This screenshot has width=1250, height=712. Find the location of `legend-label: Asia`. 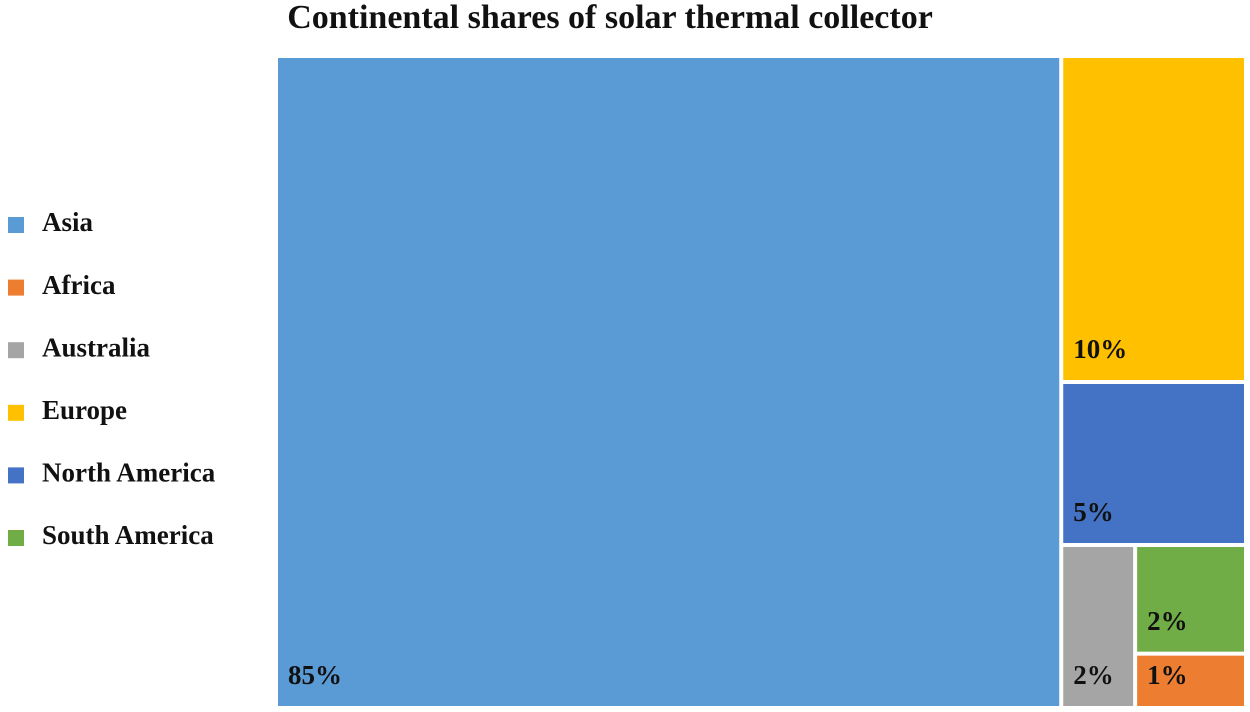

legend-label: Asia is located at coordinates (68, 222).